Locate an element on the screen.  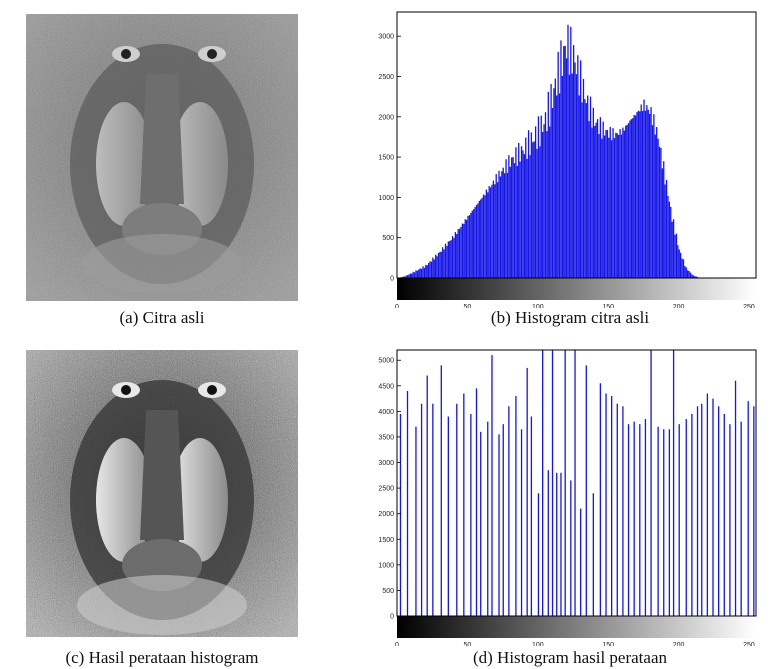
y-tick-label: 1000 is located at coordinates (386, 565).